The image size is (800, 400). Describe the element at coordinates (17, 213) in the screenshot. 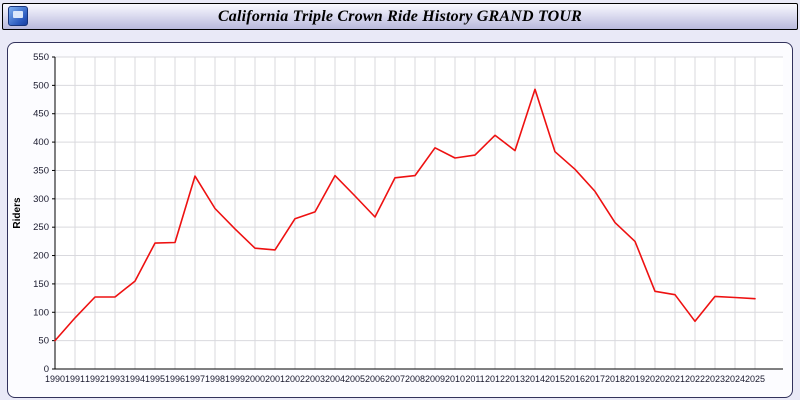

I see `y-axis-title: Riders` at that location.